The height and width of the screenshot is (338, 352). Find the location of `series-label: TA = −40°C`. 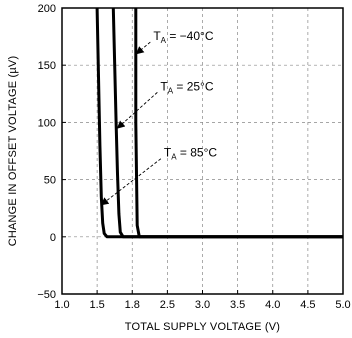

series-label: TA = −40°C is located at coordinates (183, 37).